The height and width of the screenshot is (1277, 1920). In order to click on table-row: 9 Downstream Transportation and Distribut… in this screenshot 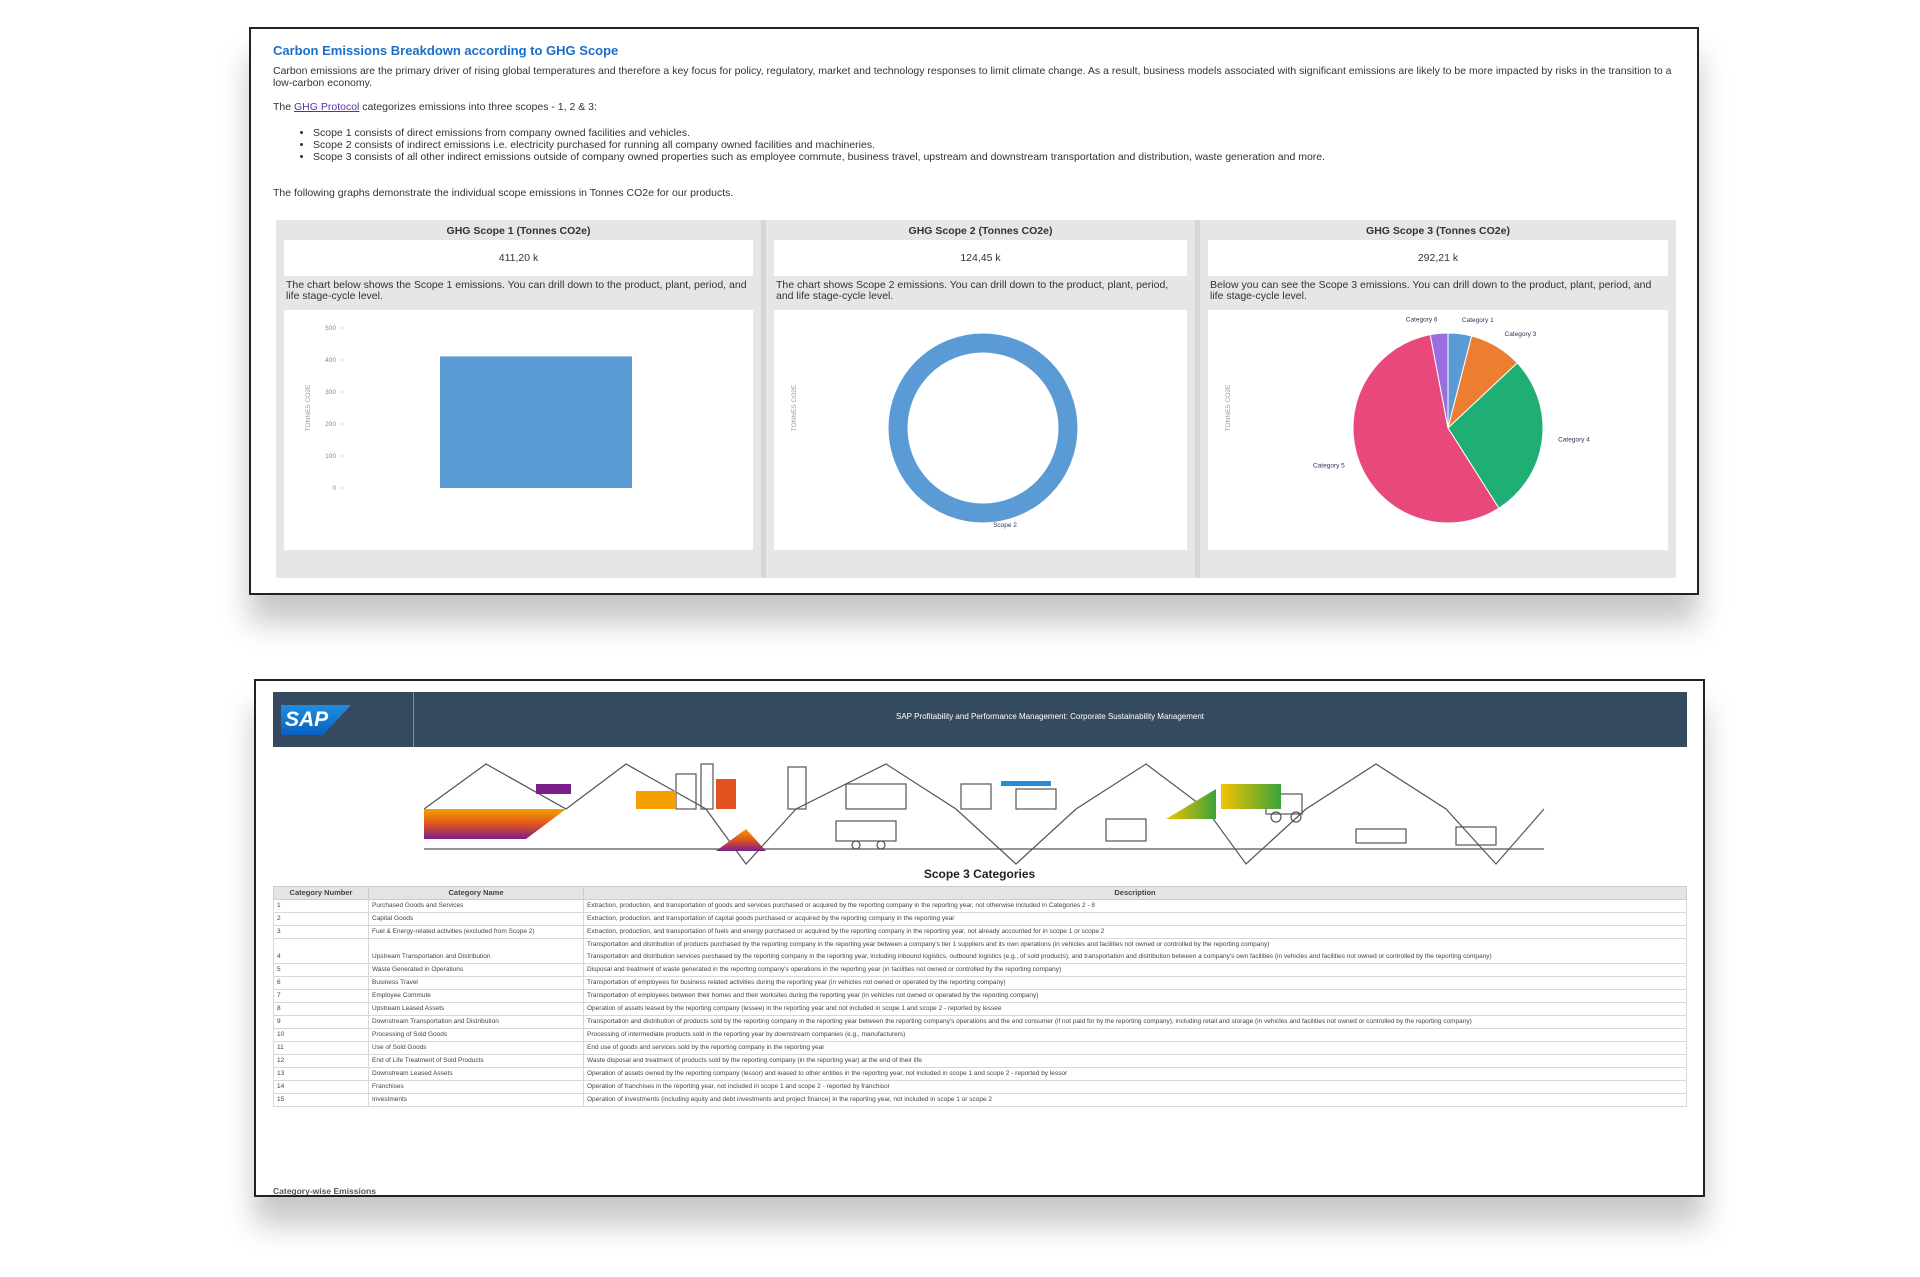, I will do `click(980, 1022)`.